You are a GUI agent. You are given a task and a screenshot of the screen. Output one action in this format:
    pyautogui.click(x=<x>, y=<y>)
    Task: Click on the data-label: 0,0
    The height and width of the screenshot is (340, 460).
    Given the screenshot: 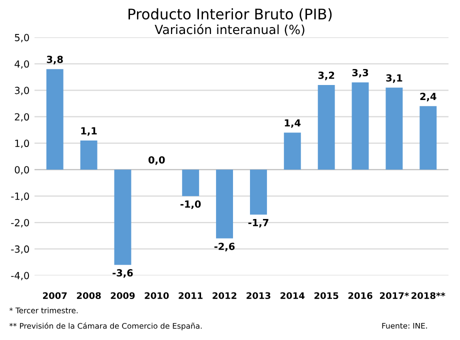 What is the action you would take?
    pyautogui.click(x=156, y=160)
    